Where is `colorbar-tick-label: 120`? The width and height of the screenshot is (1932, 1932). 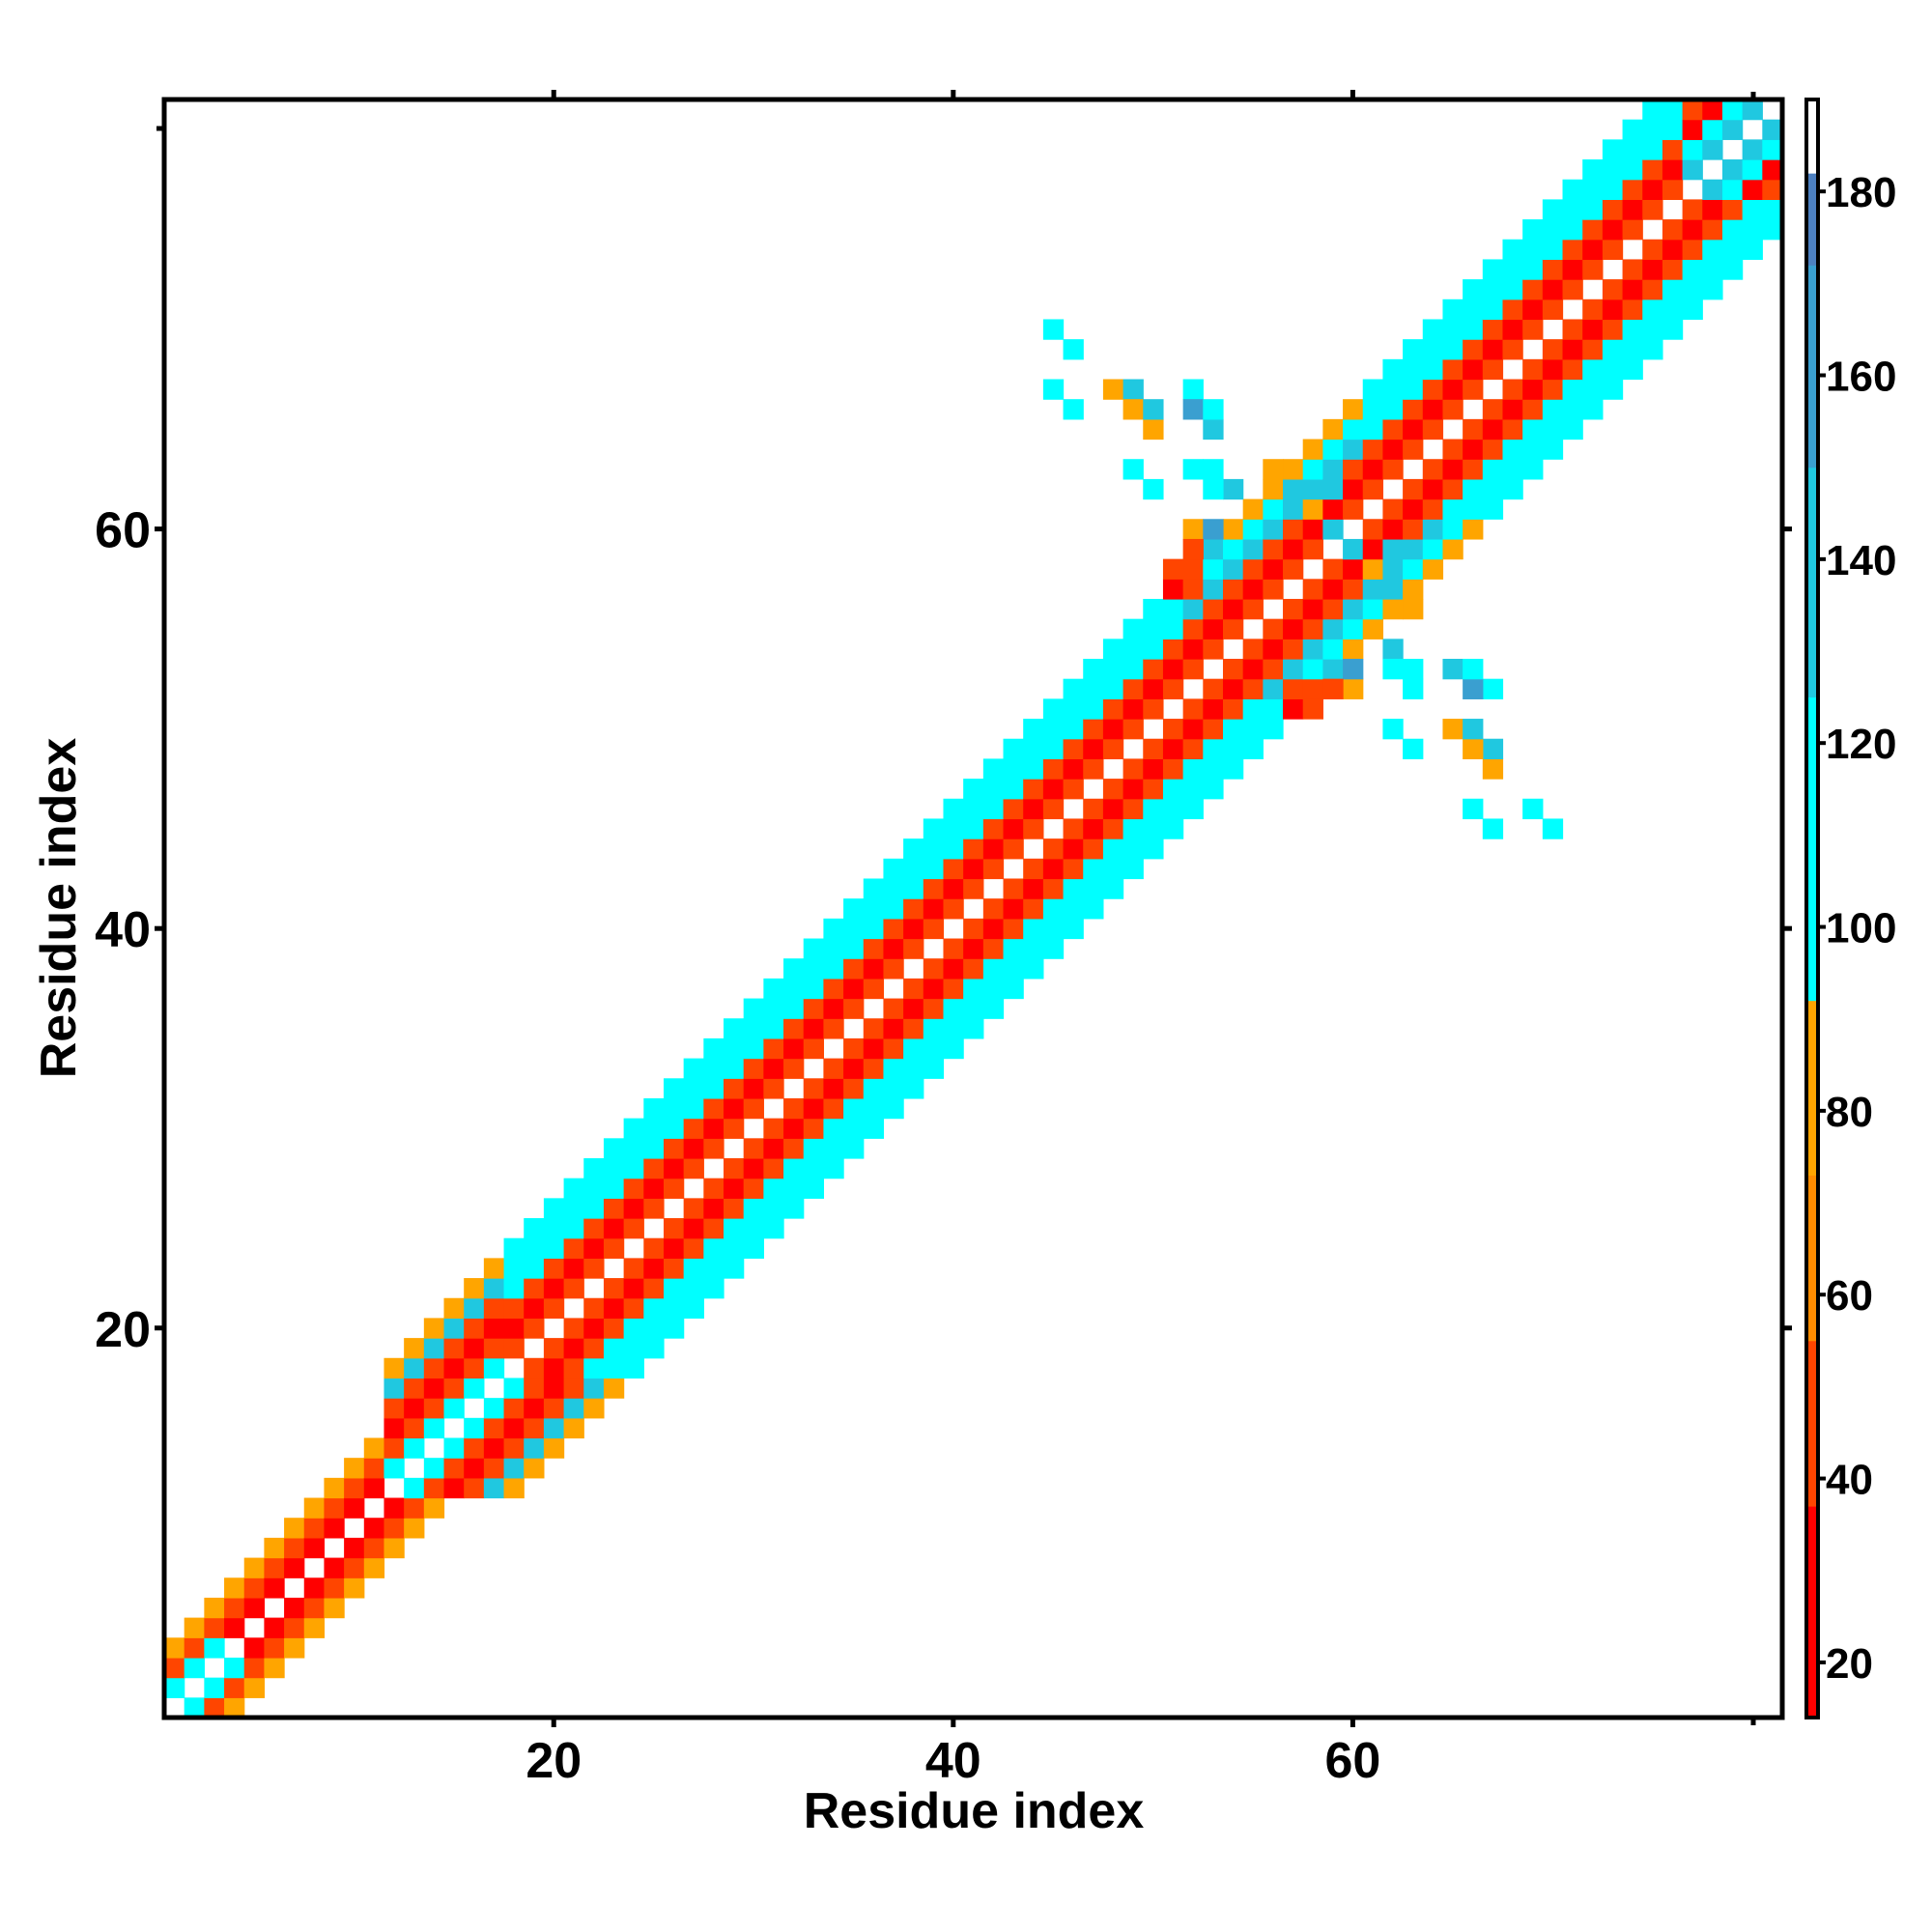 colorbar-tick-label: 120 is located at coordinates (1861, 744).